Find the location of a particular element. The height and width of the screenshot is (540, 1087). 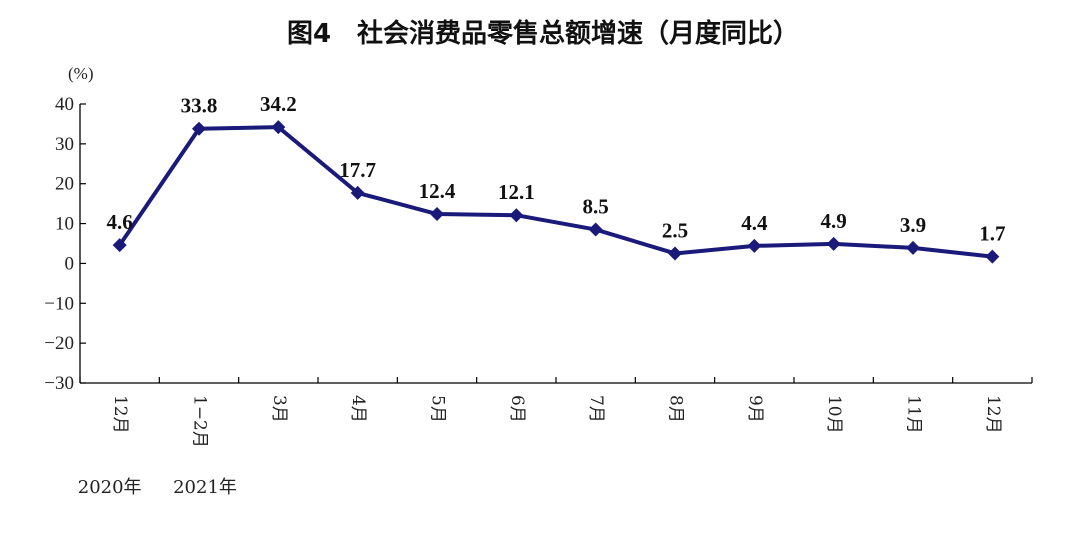

data-label: 4.4 is located at coordinates (754, 223).